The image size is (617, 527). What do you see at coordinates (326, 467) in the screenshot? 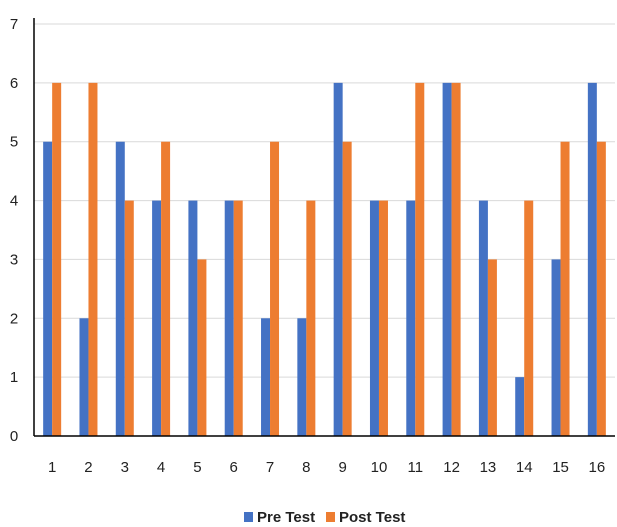
I see `x-tick-labels: 1 2 3 4 5 6 7 8 9 10 11 12 13 14 15 16` at bounding box center [326, 467].